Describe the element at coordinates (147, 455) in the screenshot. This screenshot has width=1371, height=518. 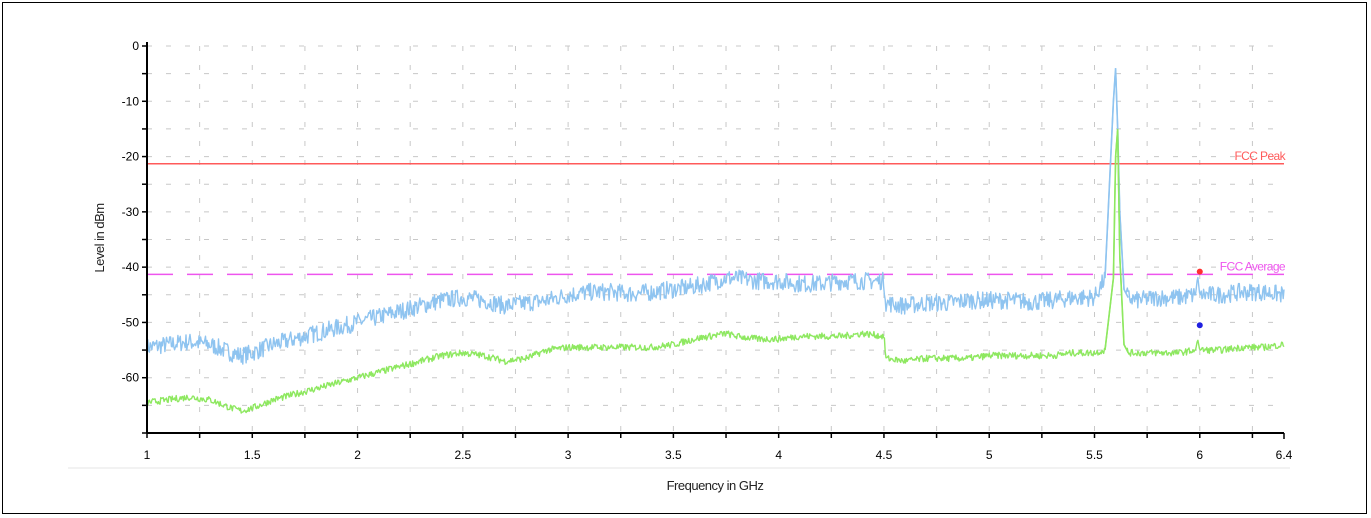
I see `x-tick-label: 1` at that location.